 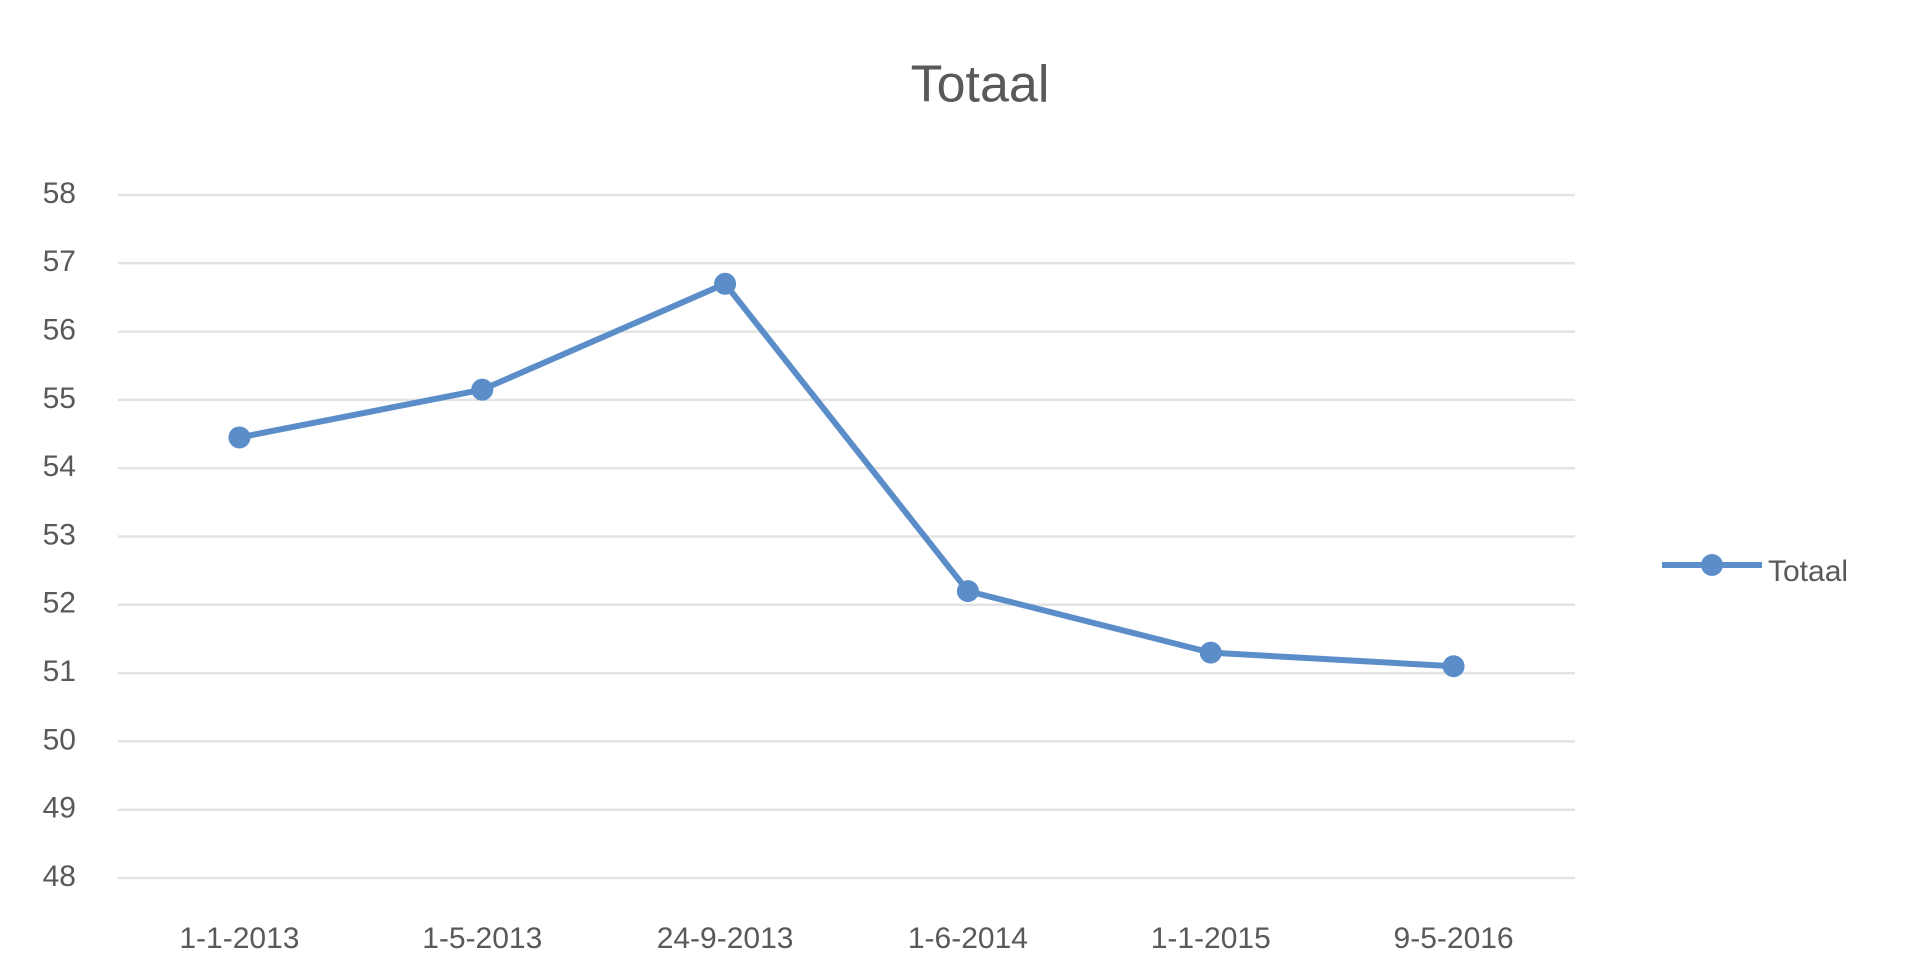 I want to click on y-tick-label: 58, so click(x=59, y=193).